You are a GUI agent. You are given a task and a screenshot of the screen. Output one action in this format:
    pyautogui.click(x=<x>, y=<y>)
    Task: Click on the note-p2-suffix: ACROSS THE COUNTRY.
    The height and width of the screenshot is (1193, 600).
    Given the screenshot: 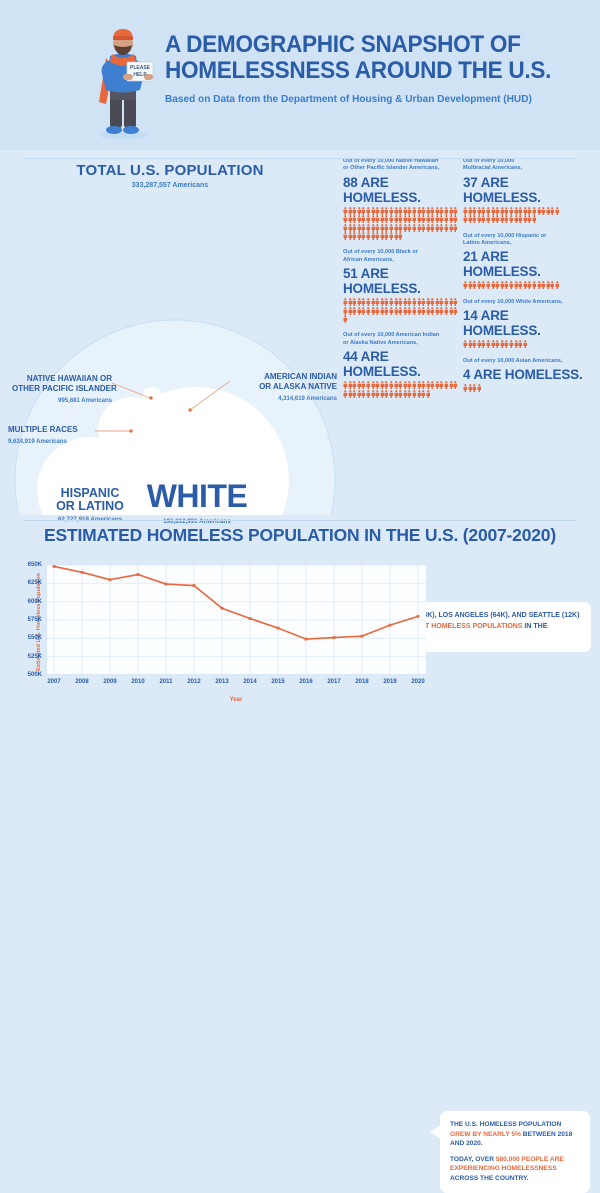 What is the action you would take?
    pyautogui.click(x=489, y=1178)
    